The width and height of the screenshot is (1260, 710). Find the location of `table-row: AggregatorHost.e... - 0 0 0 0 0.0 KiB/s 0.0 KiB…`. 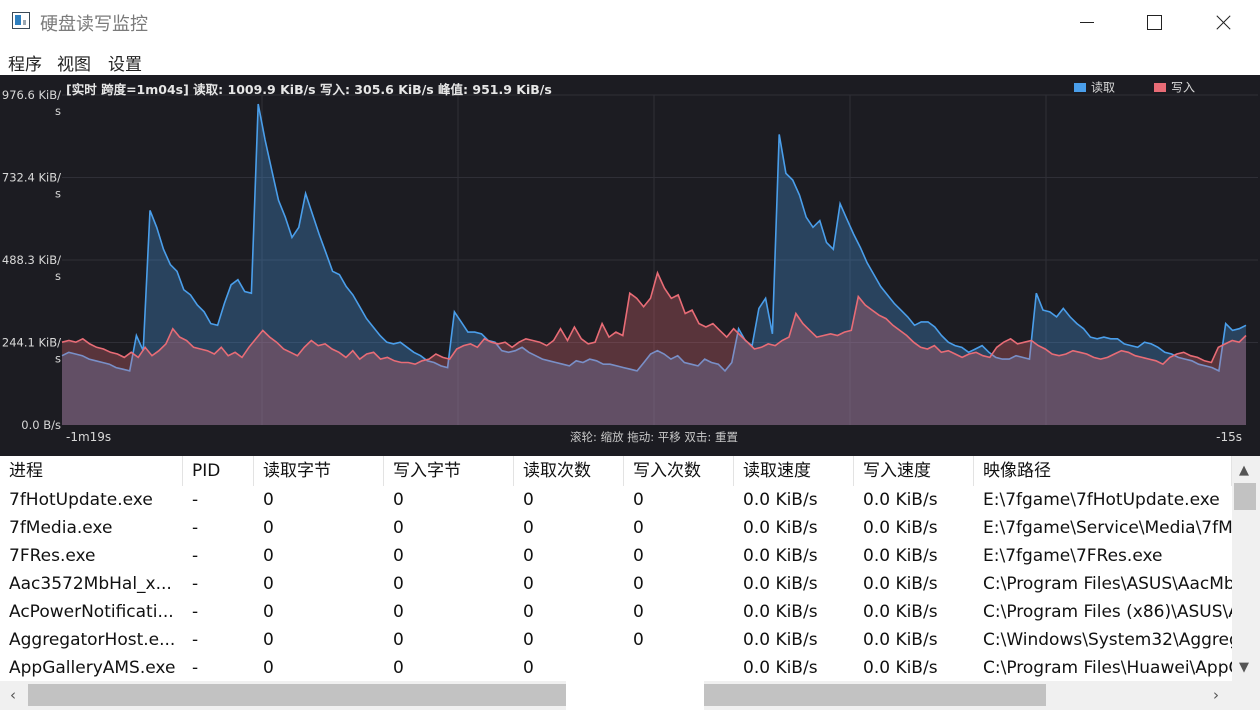

table-row: AggregatorHost.e... - 0 0 0 0 0.0 KiB/s 0.0 KiB… is located at coordinates (616, 640).